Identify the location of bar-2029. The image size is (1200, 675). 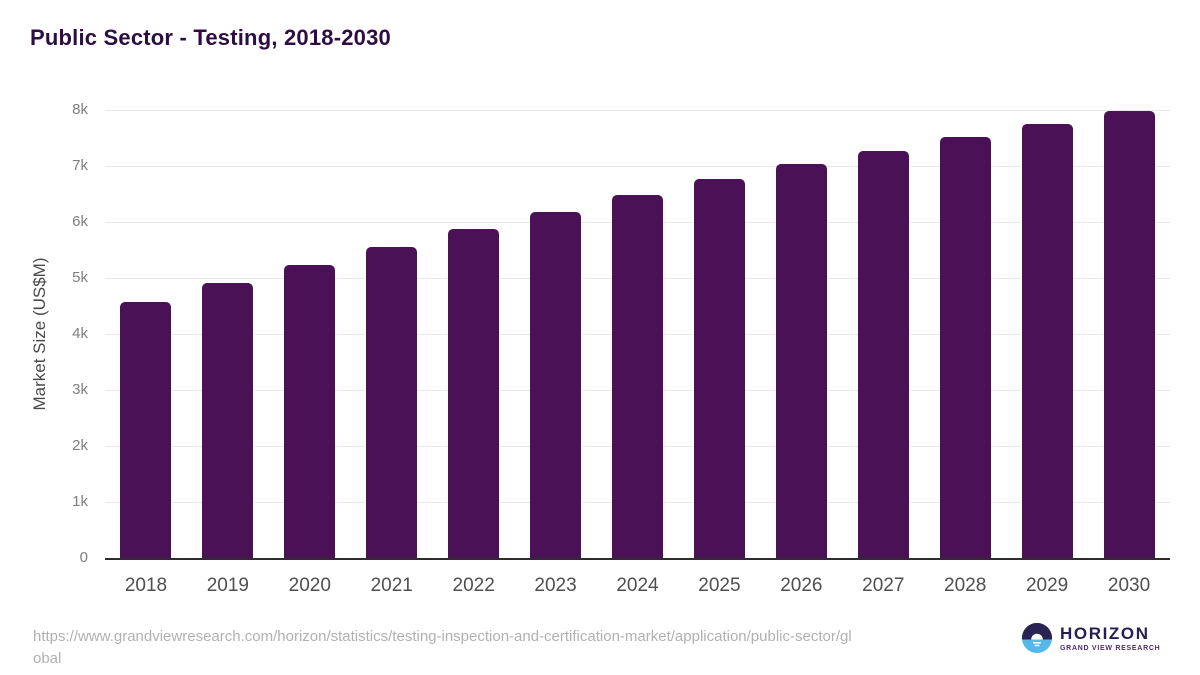
(1047, 341).